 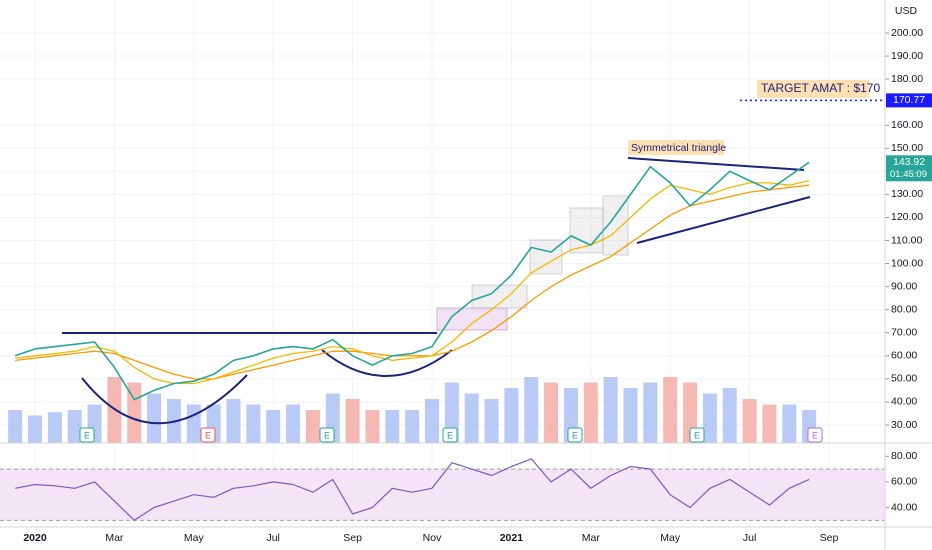 What do you see at coordinates (908, 174) in the screenshot?
I see `countdown: 01:45:09` at bounding box center [908, 174].